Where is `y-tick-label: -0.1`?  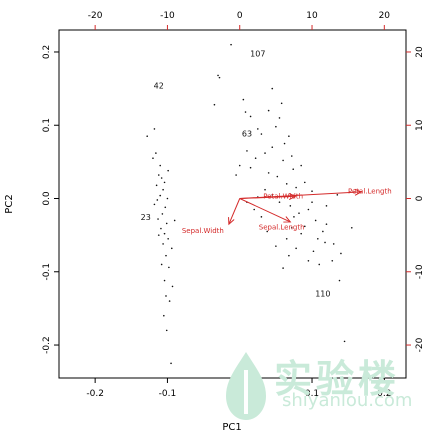 y-tick-label: -0.1 is located at coordinates (47, 272).